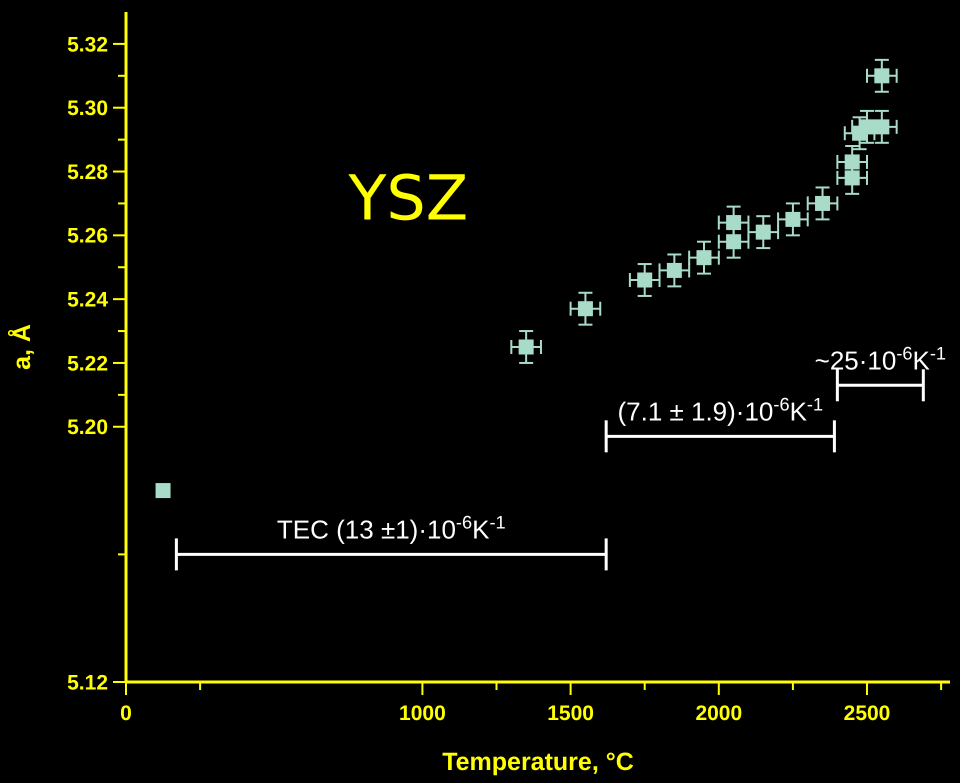 This screenshot has width=960, height=783. What do you see at coordinates (407, 198) in the screenshot?
I see `annotation: YSZ` at bounding box center [407, 198].